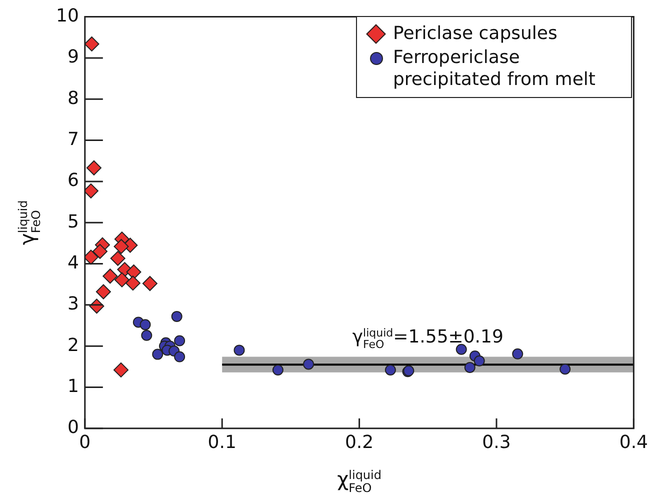  Describe the element at coordinates (73, 304) in the screenshot. I see `y-tick-label: 3` at that location.